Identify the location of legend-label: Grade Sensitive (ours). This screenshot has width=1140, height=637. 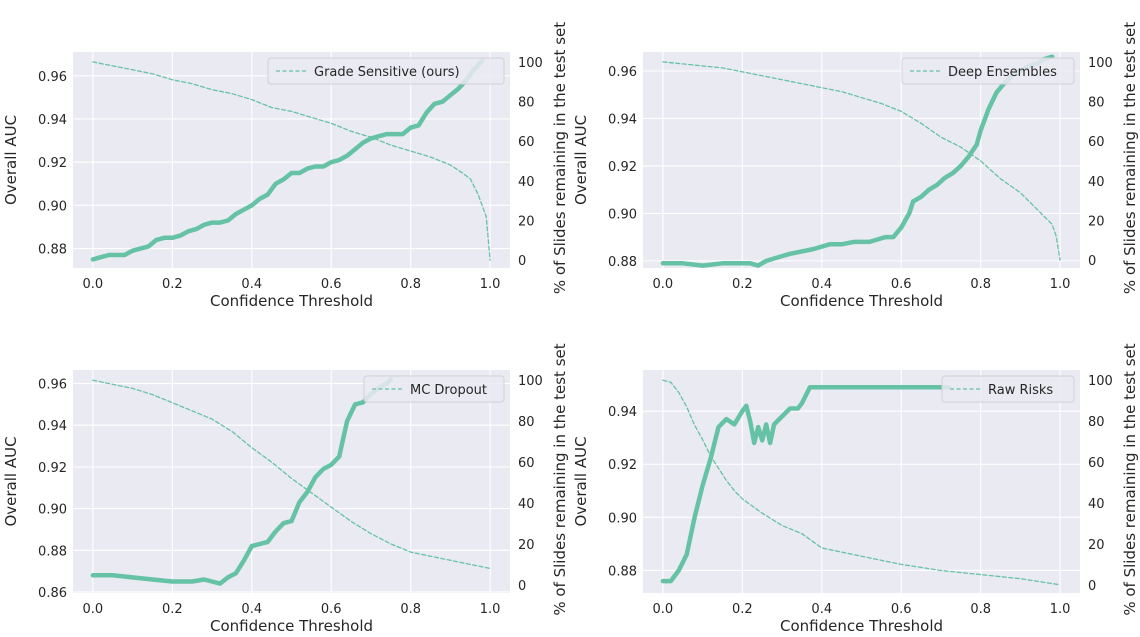
(387, 72).